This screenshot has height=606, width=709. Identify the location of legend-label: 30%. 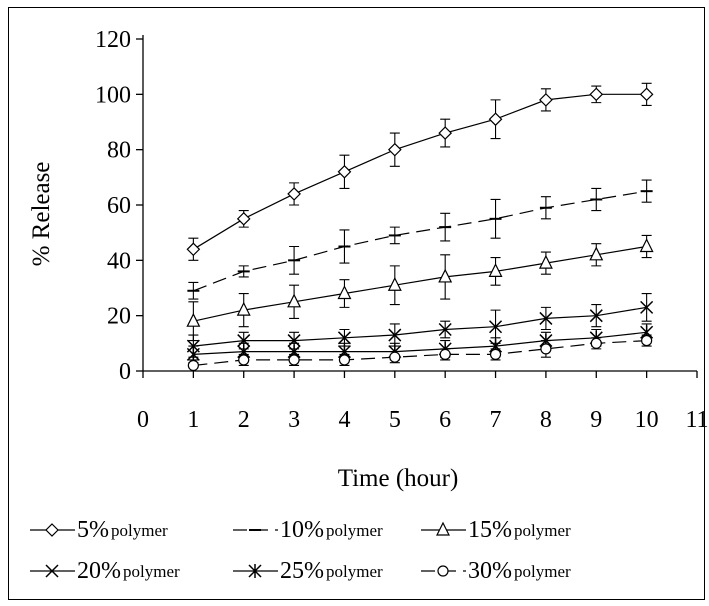
(490, 571).